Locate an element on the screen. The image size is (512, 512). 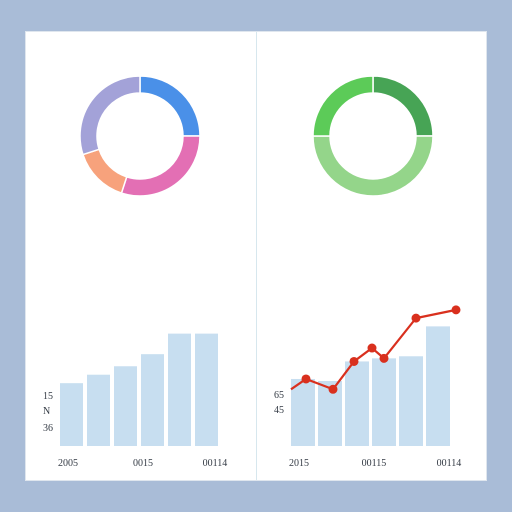
bar-chart-left-yticks: 15 N 36 is located at coordinates (48, 412).